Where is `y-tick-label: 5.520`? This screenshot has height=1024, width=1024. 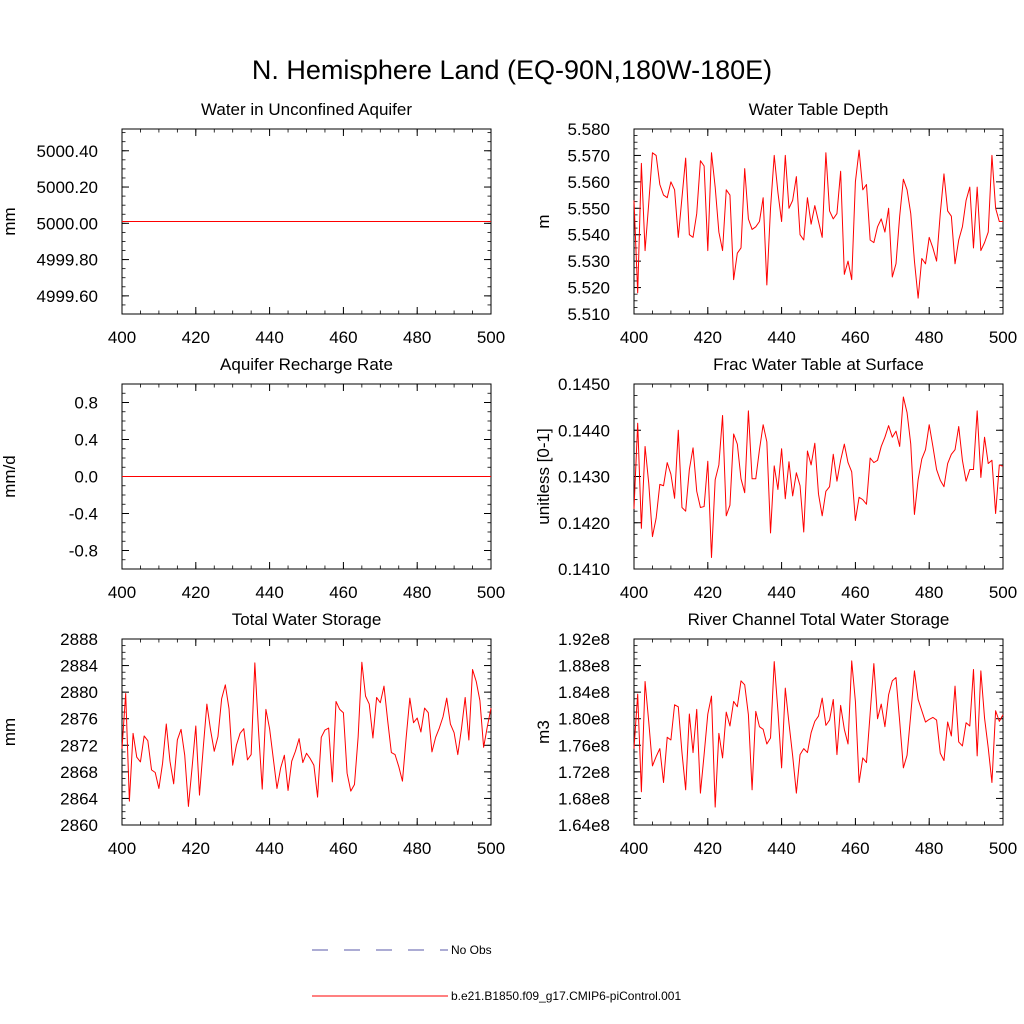
y-tick-label: 5.520 is located at coordinates (588, 288).